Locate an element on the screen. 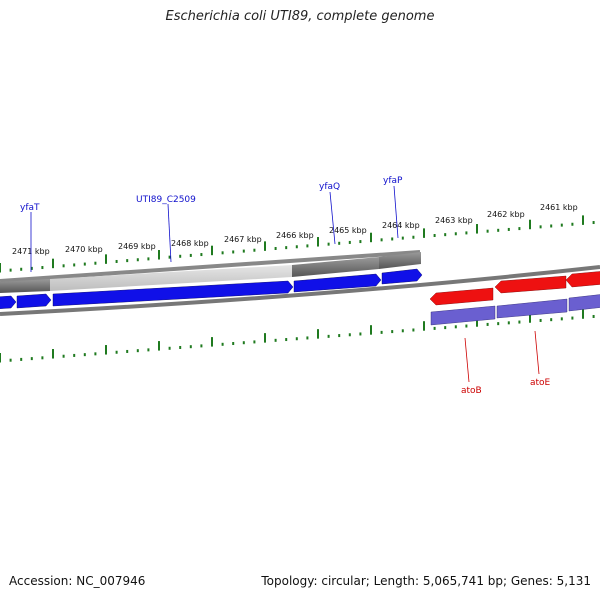 Image resolution: width=600 pixels, height=600 pixels. accession-text: Accession: NC_007946 is located at coordinates (77, 581).